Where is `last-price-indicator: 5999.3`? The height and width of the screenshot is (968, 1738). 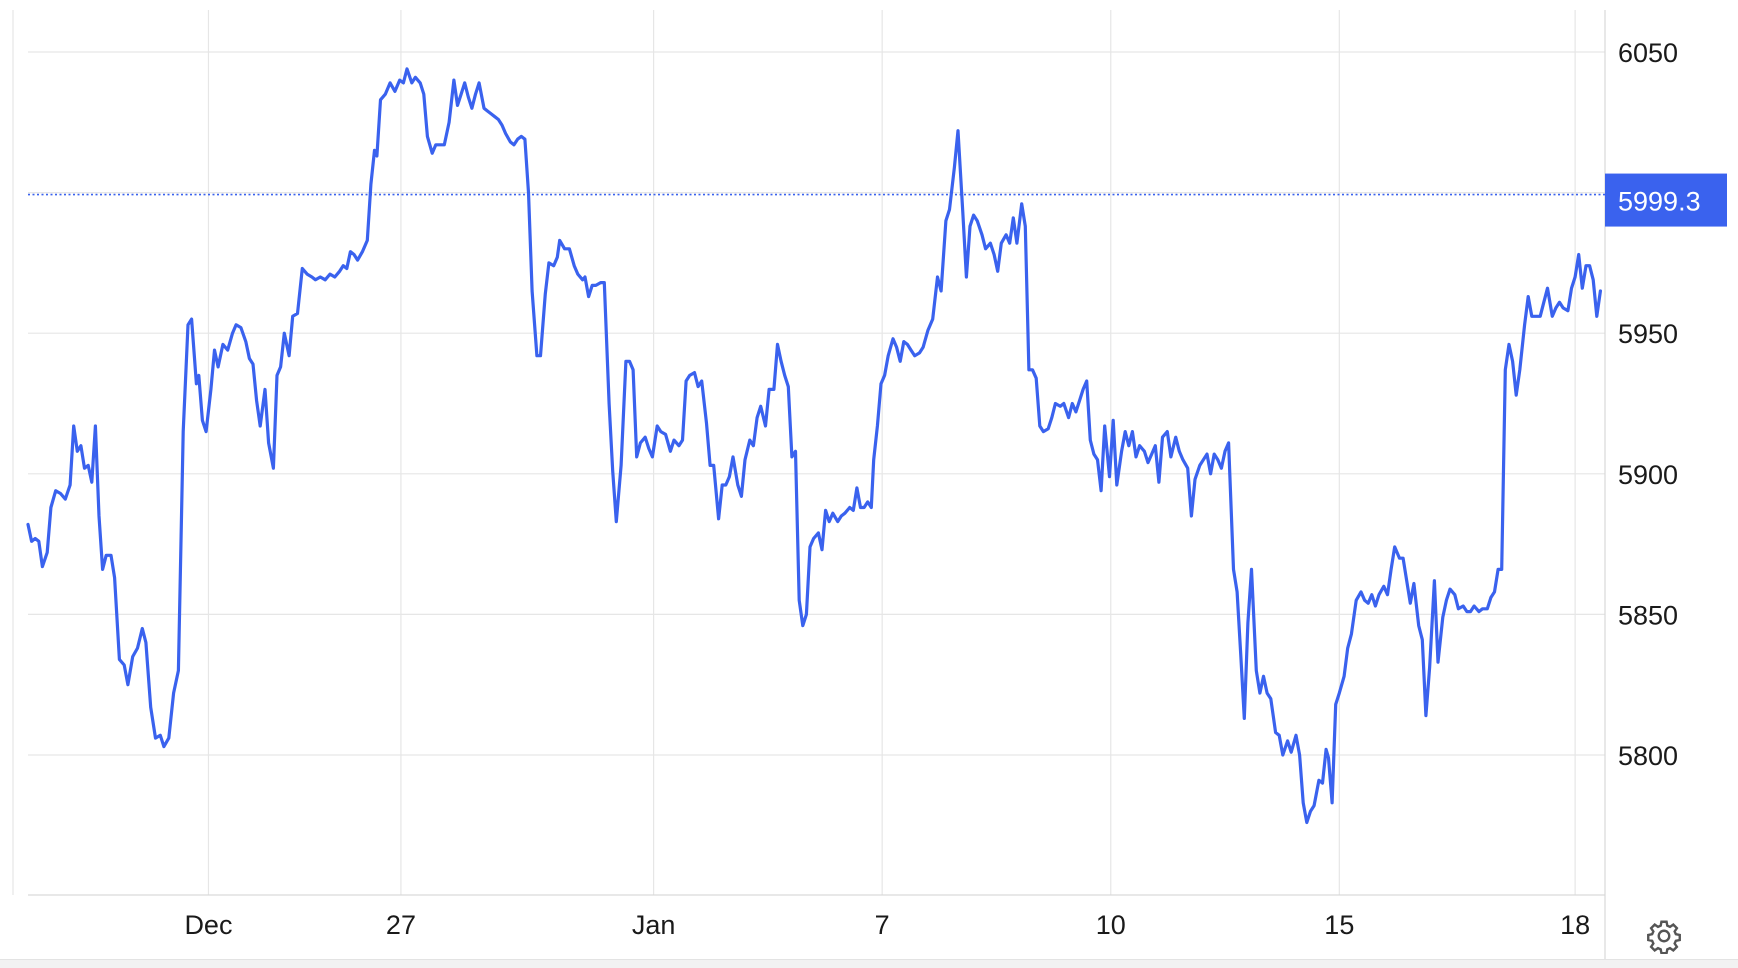 last-price-indicator: 5999.3 is located at coordinates (877, 200).